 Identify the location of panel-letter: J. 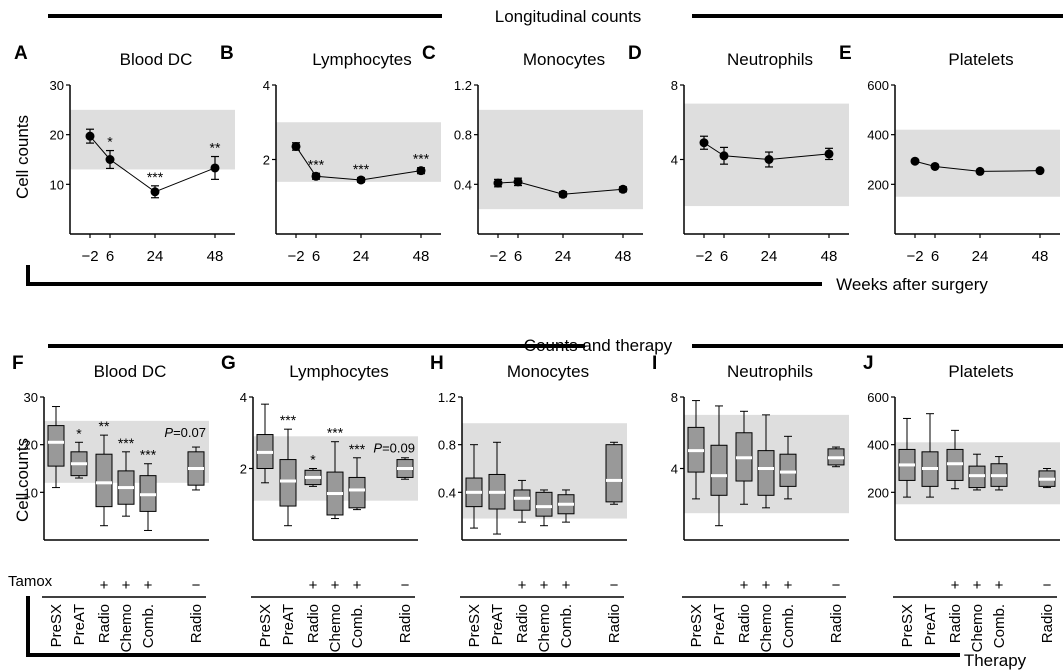
(868, 363).